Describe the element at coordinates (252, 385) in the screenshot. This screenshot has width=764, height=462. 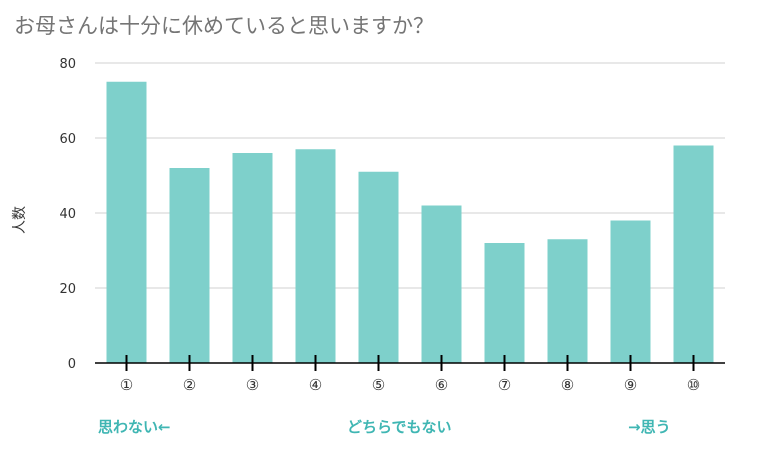
I see `x-tick-label: ③` at that location.